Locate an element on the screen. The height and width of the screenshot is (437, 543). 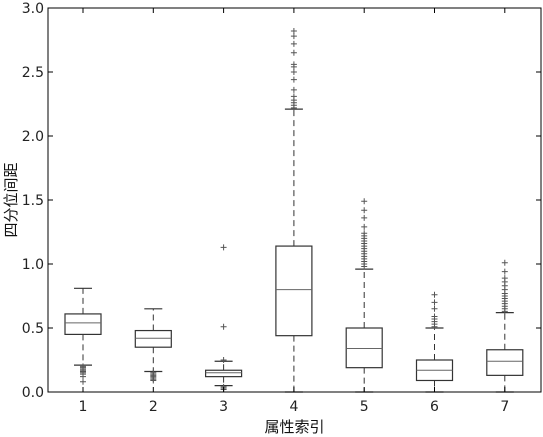
x-tick-label: 3 is located at coordinates (223, 407).